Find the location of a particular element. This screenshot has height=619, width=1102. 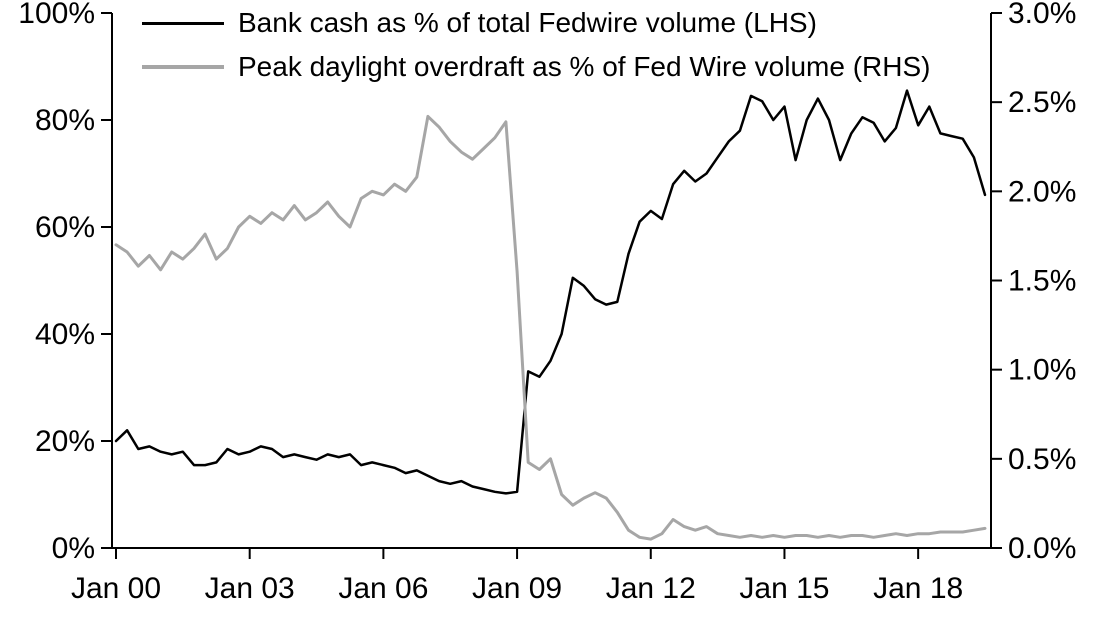

x-tick-label: Jan 15 is located at coordinates (784, 588).